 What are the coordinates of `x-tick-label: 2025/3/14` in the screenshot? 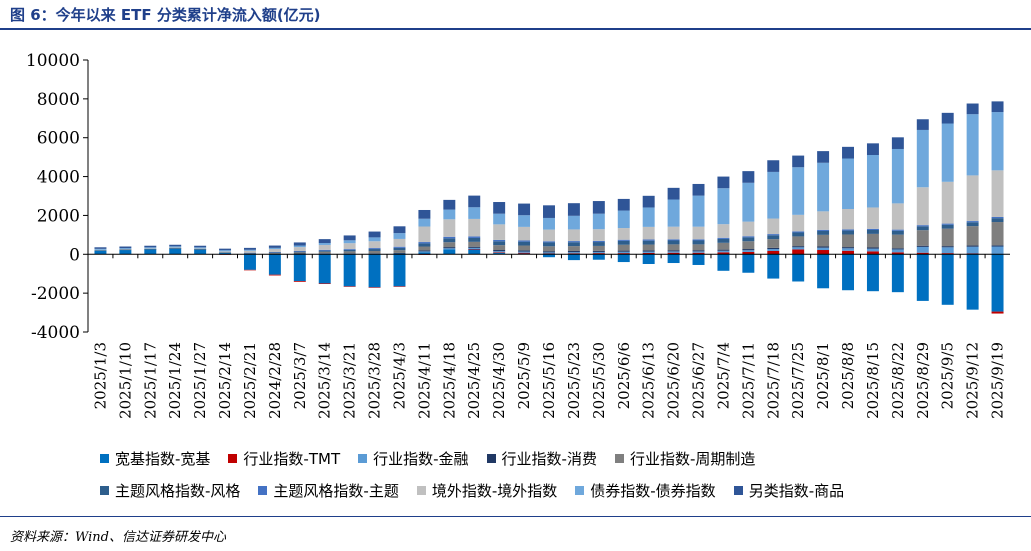 It's located at (325, 380).